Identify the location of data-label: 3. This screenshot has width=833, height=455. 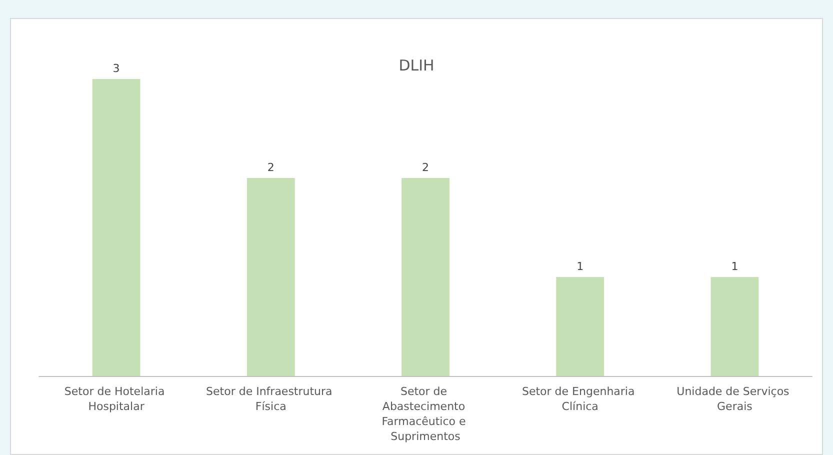
(116, 68).